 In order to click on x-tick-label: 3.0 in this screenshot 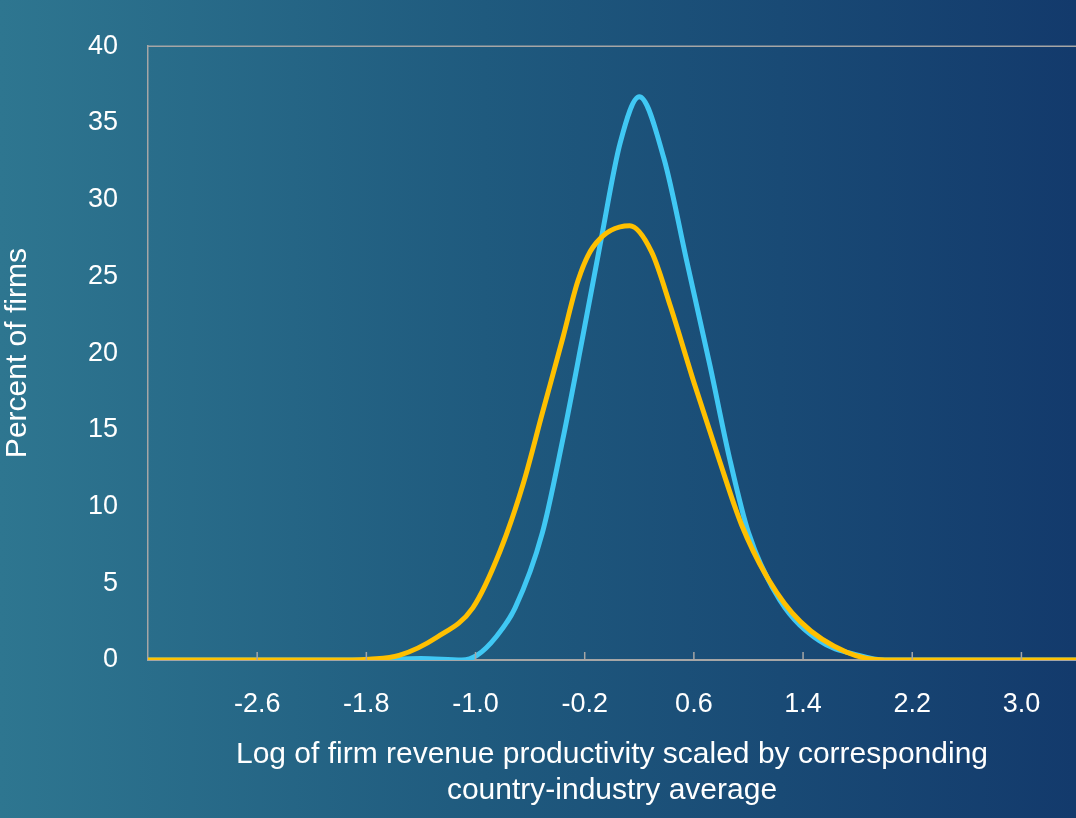, I will do `click(1021, 702)`.